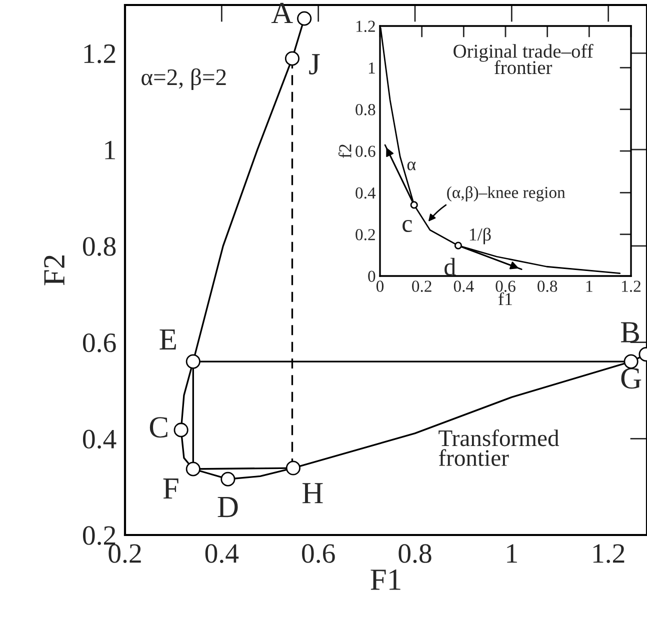 Image resolution: width=647 pixels, height=621 pixels. I want to click on annotation: C, so click(159, 427).